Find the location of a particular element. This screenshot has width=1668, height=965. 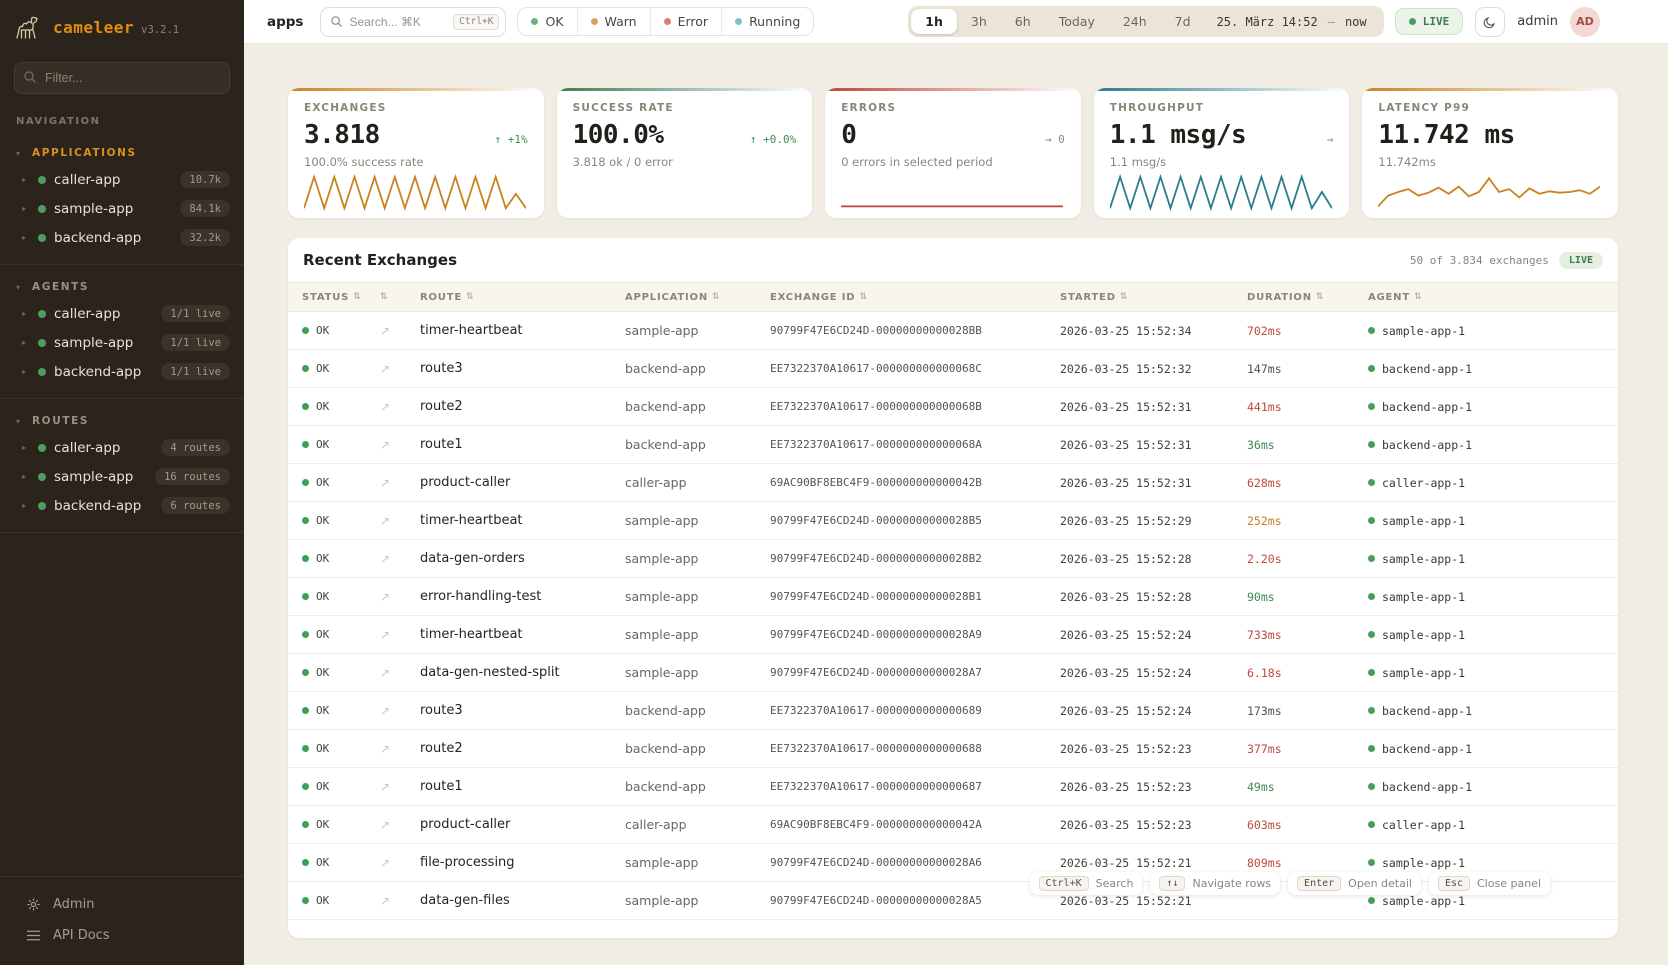

column-header-expand: ⇅ is located at coordinates (400, 297).